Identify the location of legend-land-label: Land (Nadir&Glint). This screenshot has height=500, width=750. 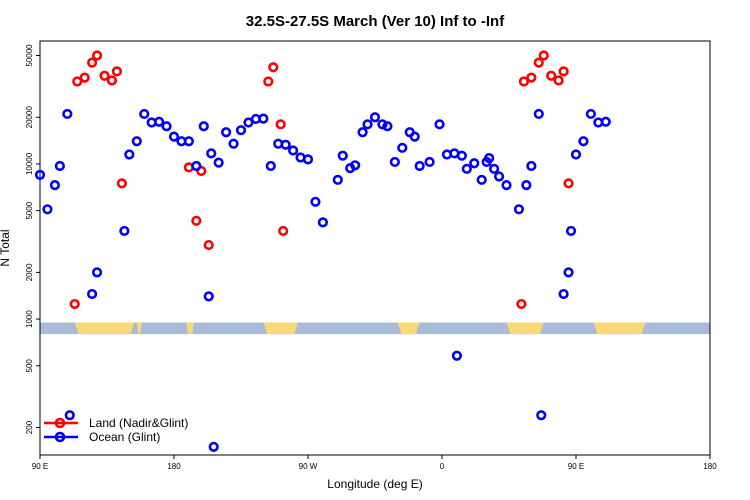
(138, 423).